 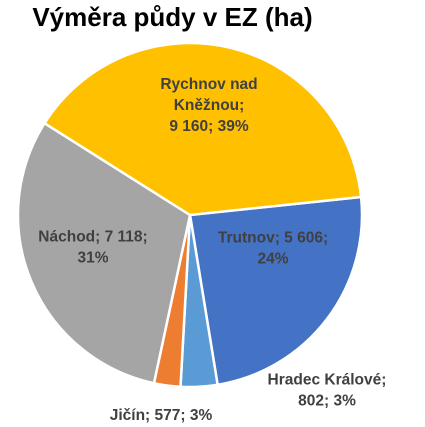 What do you see at coordinates (327, 391) in the screenshot?
I see `slice-label-hradec-králové: Hradec Králové; 802; 3%` at bounding box center [327, 391].